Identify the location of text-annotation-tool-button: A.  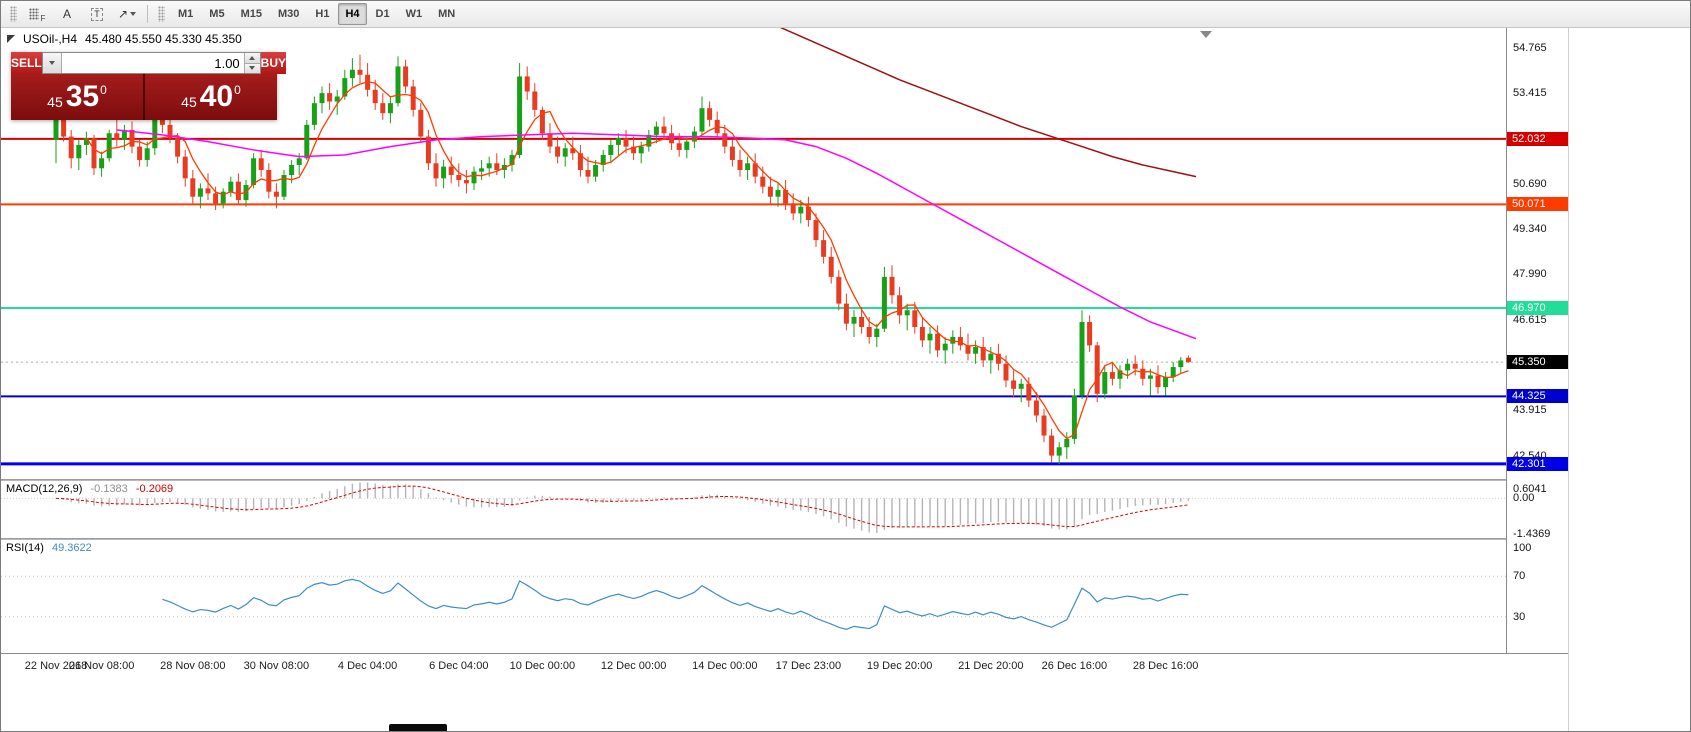
(67, 14).